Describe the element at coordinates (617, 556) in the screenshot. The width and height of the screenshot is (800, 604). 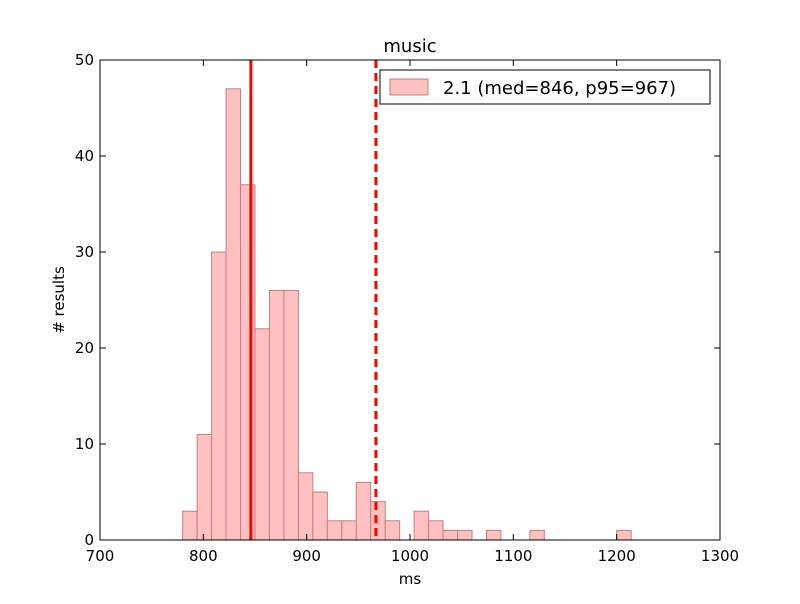
I see `x-tick-label: 1200` at that location.